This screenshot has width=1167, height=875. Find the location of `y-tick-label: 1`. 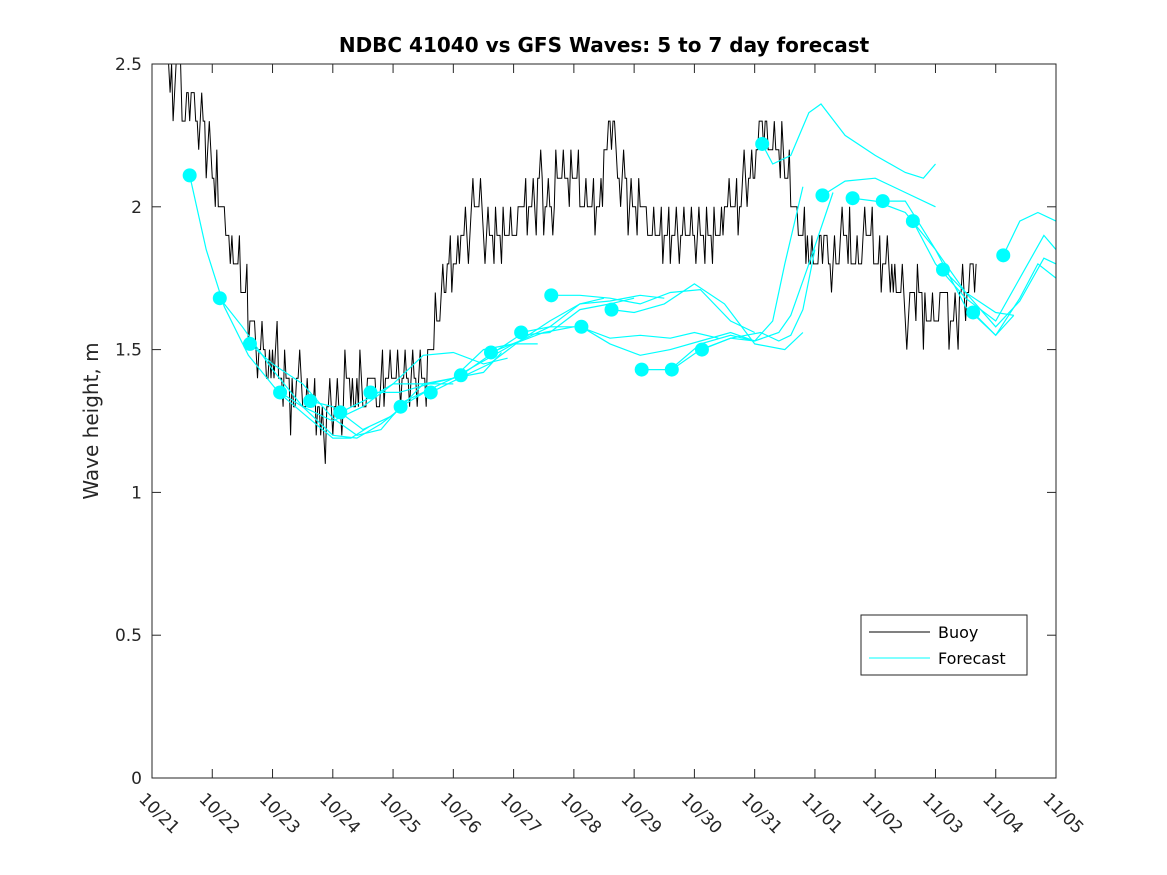

y-tick-label: 1 is located at coordinates (136, 493).